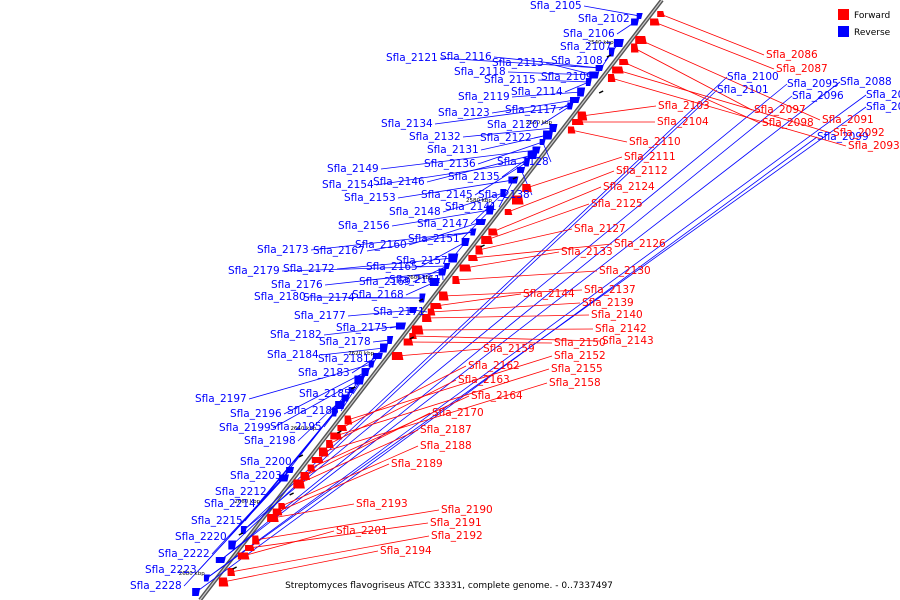  What do you see at coordinates (480, 72) in the screenshot?
I see `reverse-gene-label: Sfla_2118` at bounding box center [480, 72].